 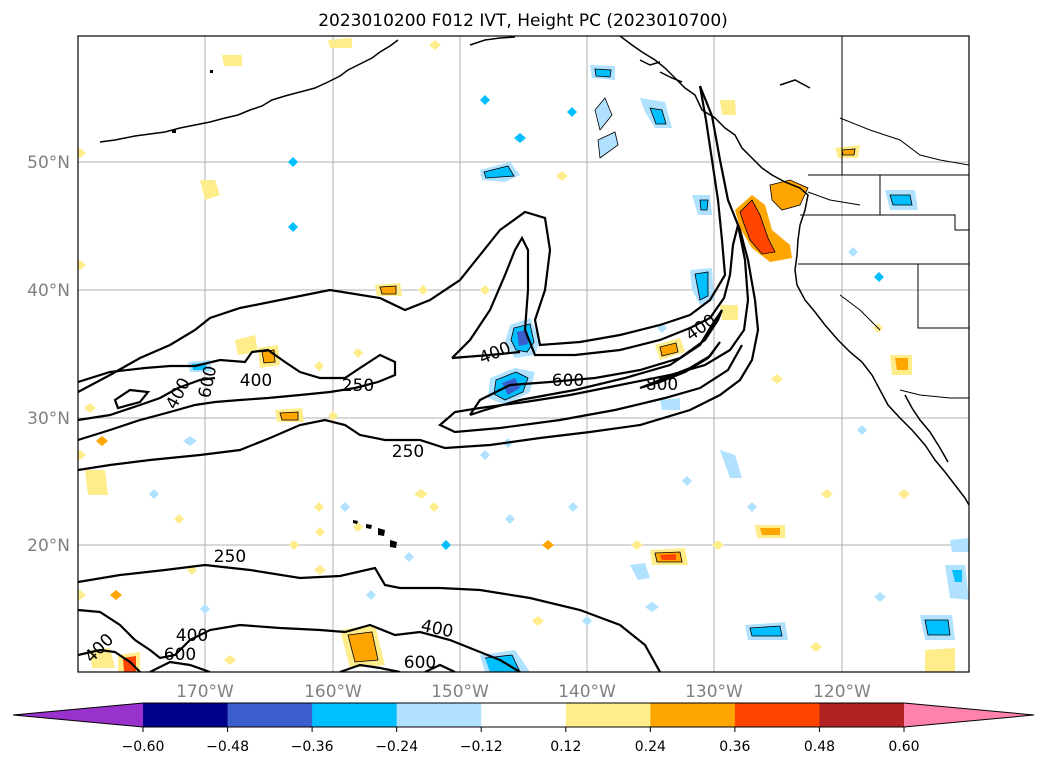 I want to click on colorbar-tick-label: −0.60, so click(x=143, y=747).